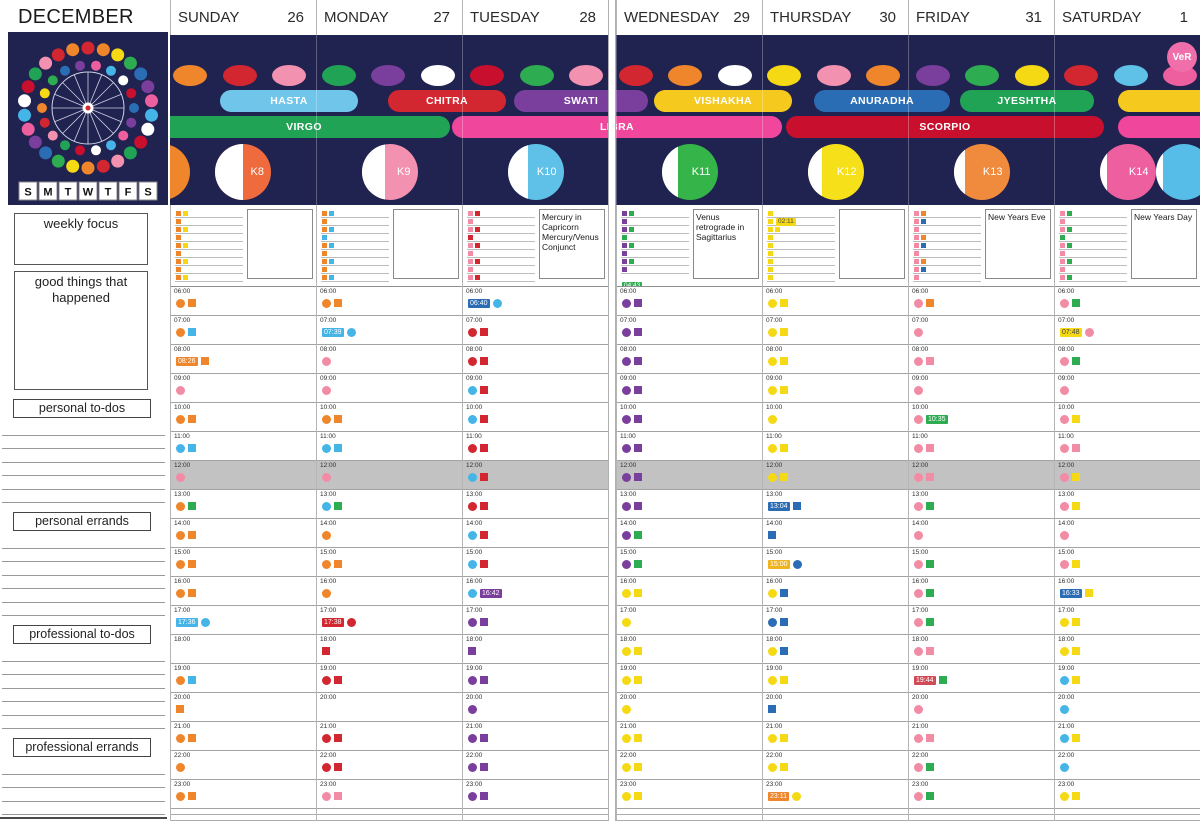  I want to click on hour-row: 17:00, so click(535, 620).